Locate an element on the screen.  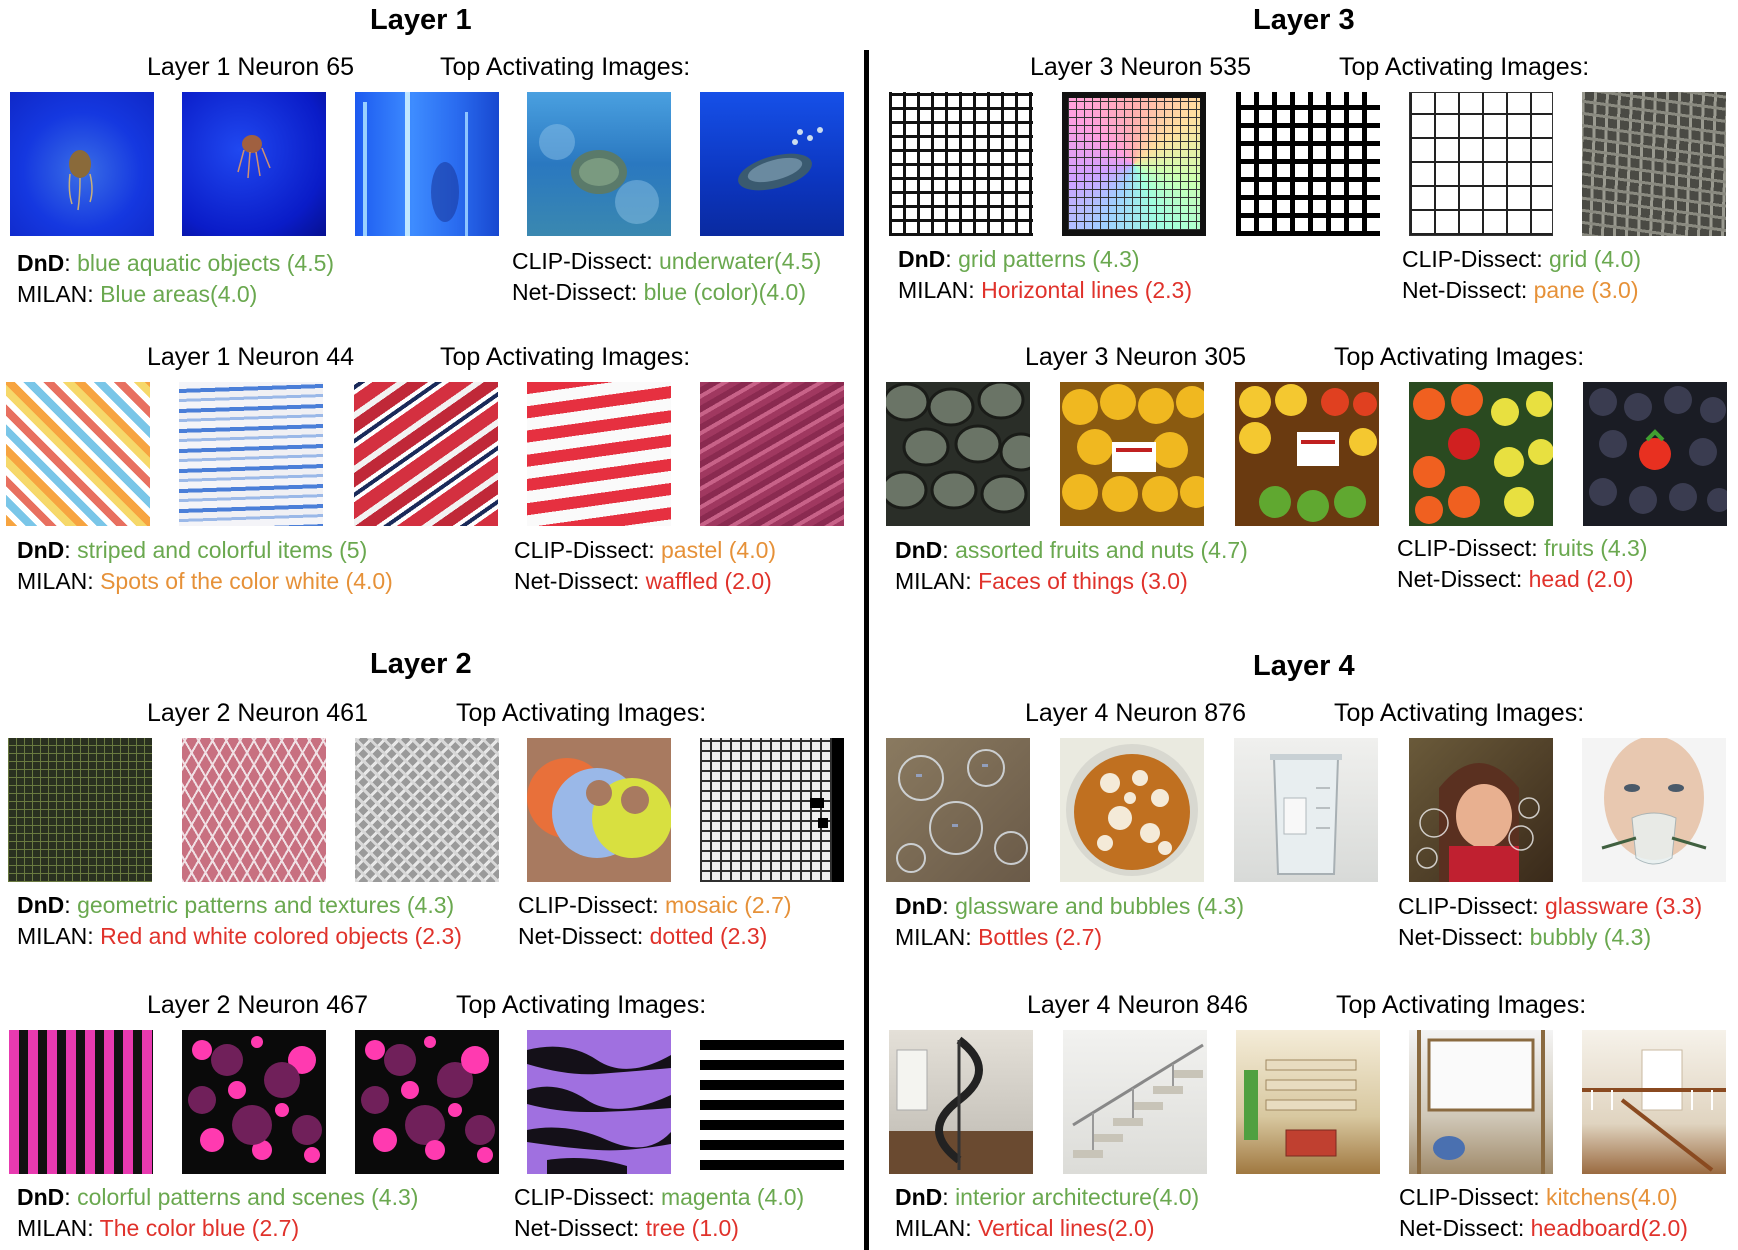
netdissect-description: Net-Dissect: tree (1.0) is located at coordinates (626, 1228).